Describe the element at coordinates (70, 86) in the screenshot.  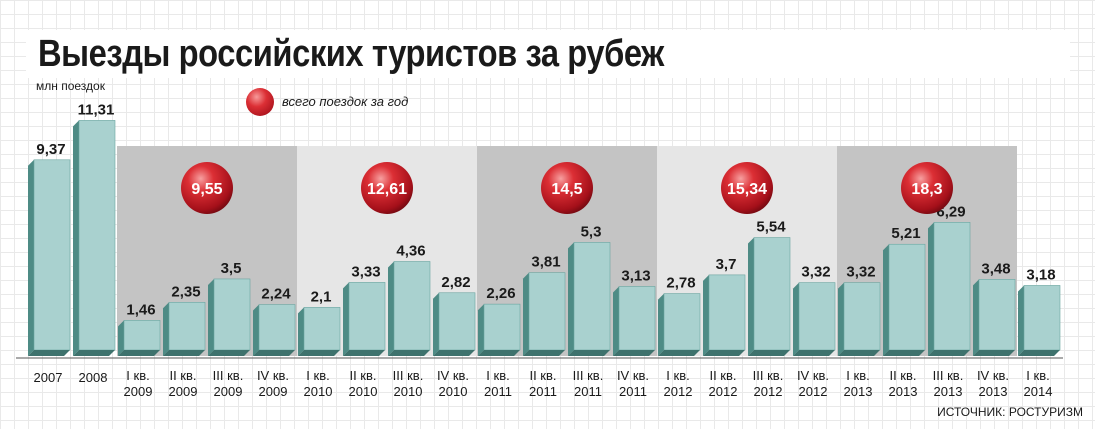
I see `y-axis-unit-label: млн поездок` at that location.